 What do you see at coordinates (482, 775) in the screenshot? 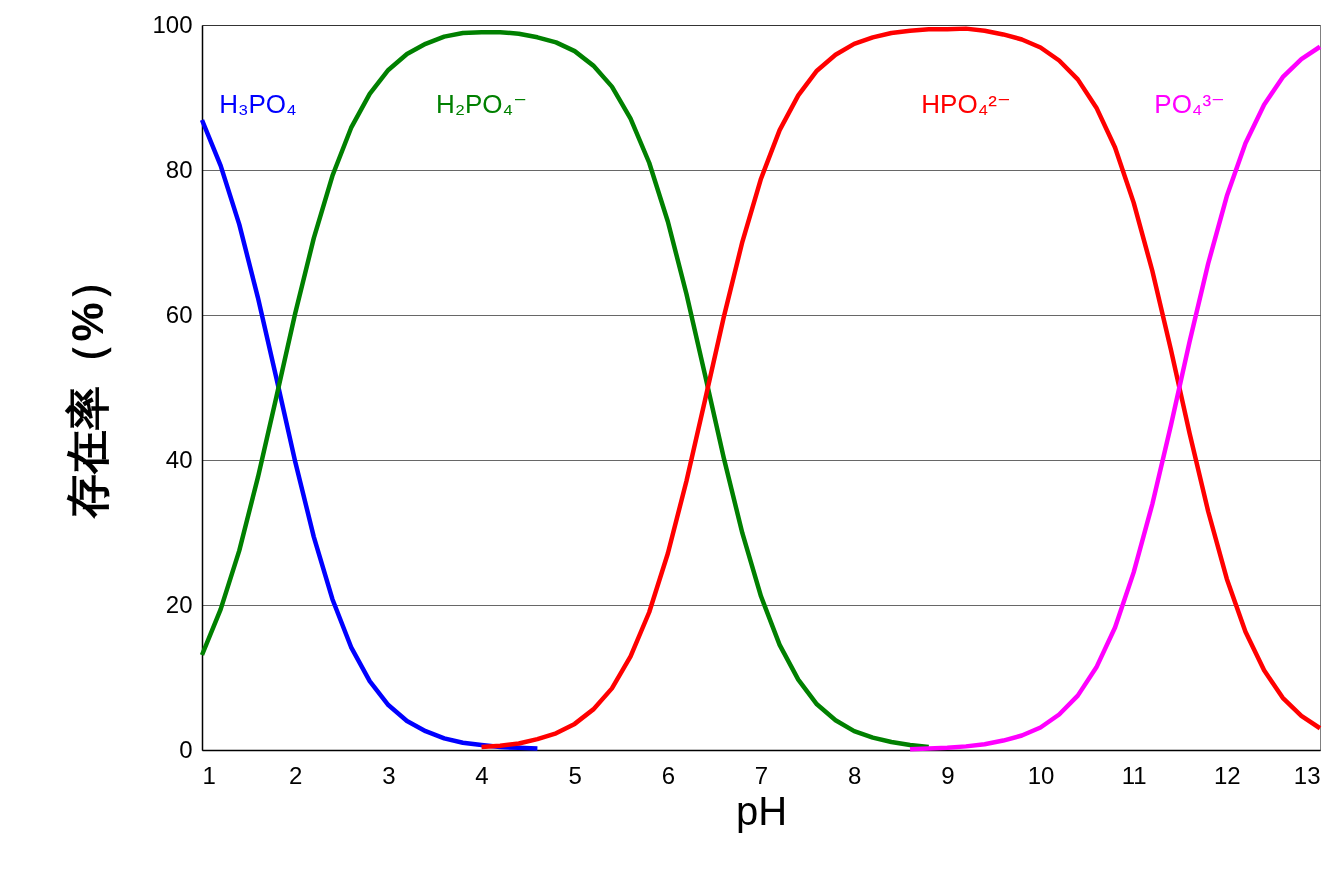
I see `x-tick-label: 4` at bounding box center [482, 775].